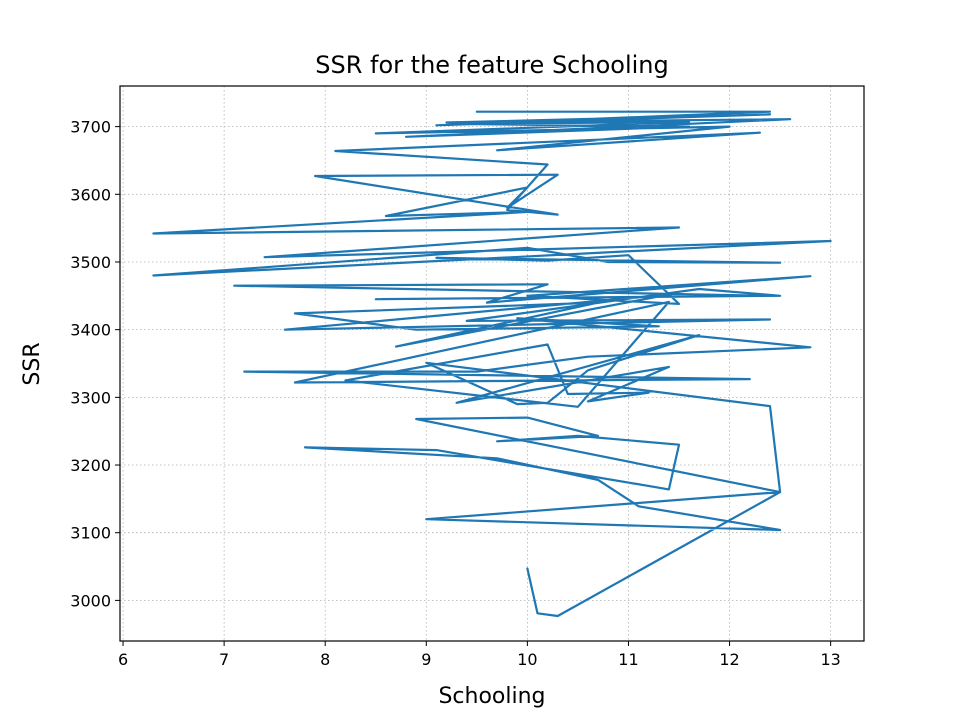  Describe the element at coordinates (491, 65) in the screenshot. I see `chart-title: SSR for the feature Schooling` at that location.